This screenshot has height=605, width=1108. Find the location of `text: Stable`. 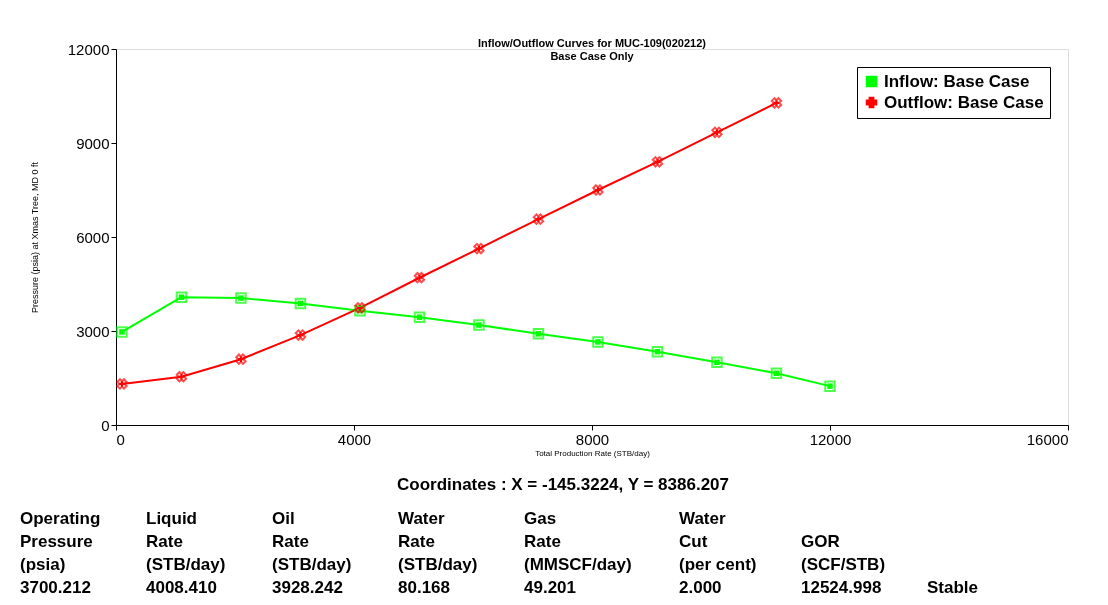

text: Stable is located at coordinates (953, 587).